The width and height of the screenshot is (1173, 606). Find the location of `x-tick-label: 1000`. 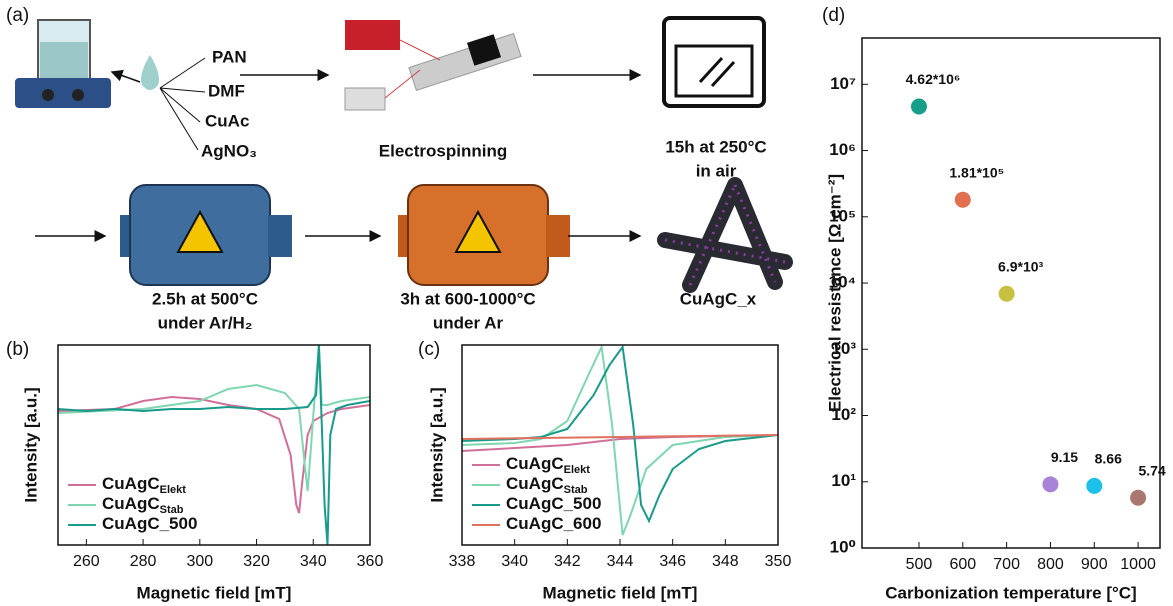

x-tick-label: 1000 is located at coordinates (1138, 564).